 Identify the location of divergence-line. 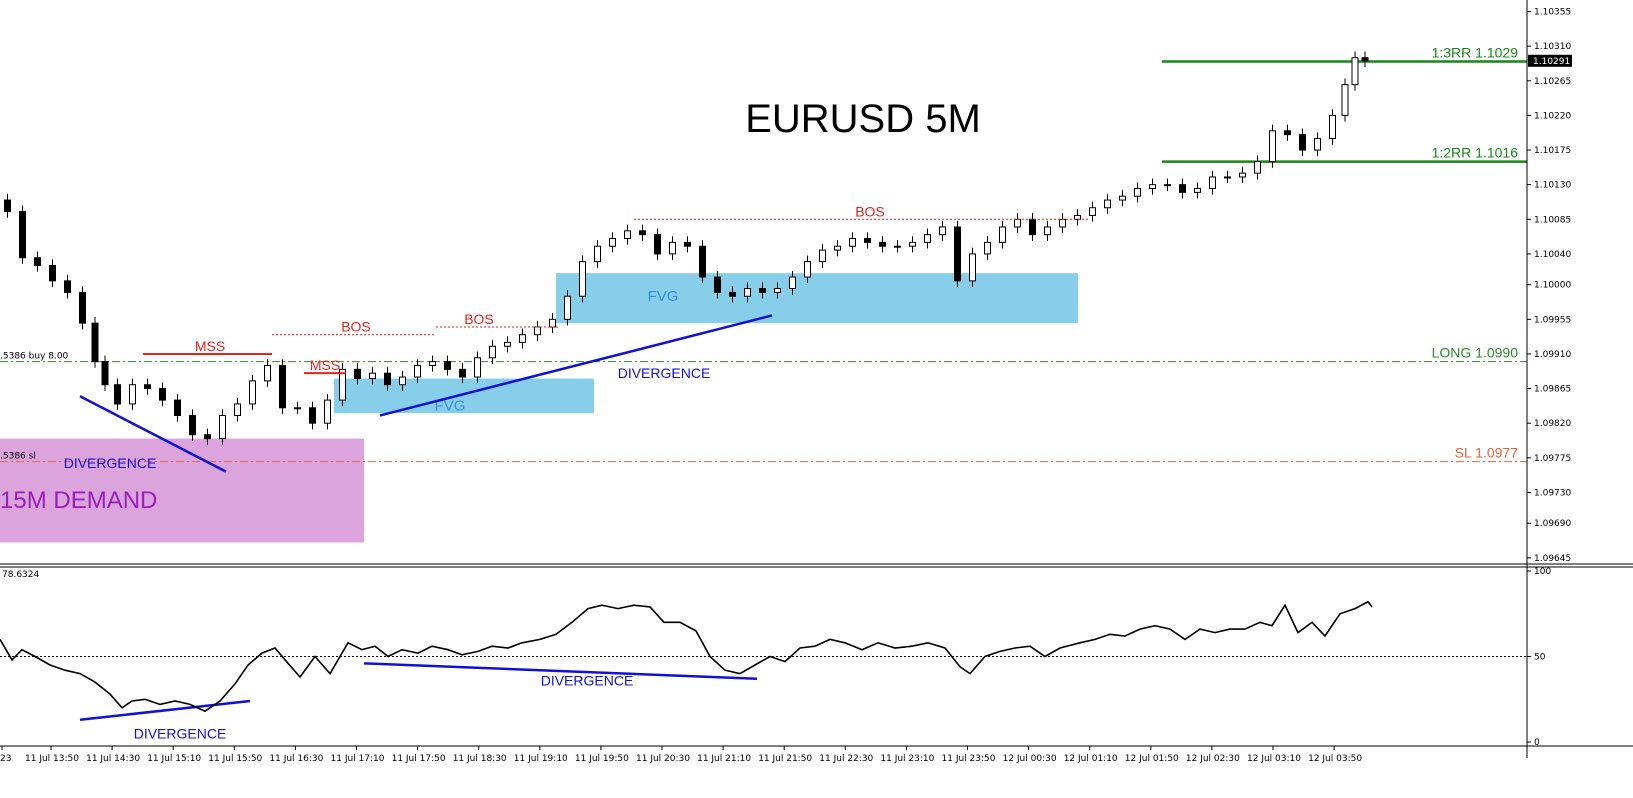
(576, 365).